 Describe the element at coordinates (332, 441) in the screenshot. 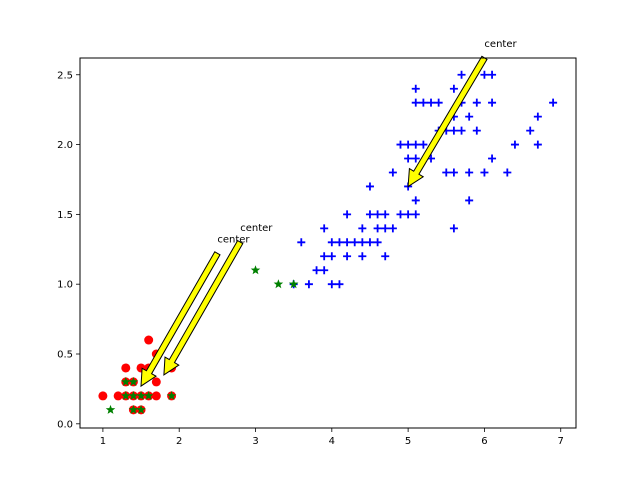

I see `x-tick-label: 4` at that location.